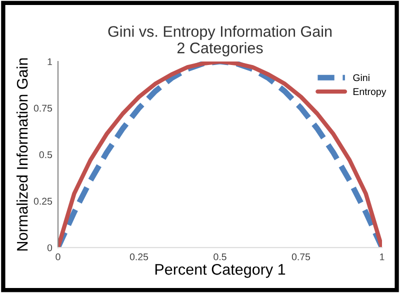  What do you see at coordinates (43, 108) in the screenshot?
I see `y-tick-label: 0.75` at bounding box center [43, 108].